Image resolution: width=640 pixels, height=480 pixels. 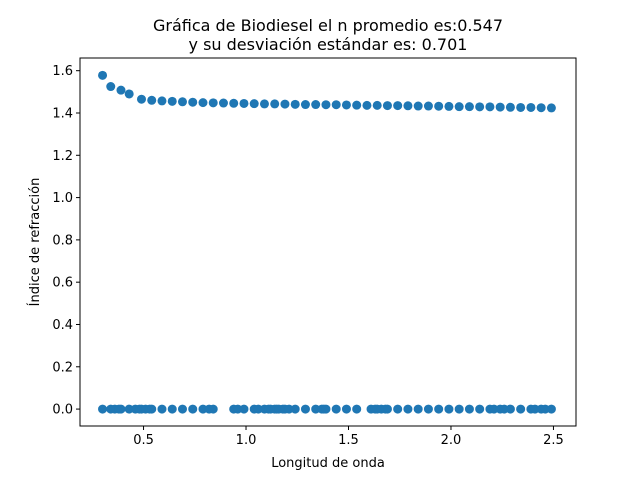 What do you see at coordinates (62, 367) in the screenshot?
I see `y-tick-label: 0.2` at bounding box center [62, 367].